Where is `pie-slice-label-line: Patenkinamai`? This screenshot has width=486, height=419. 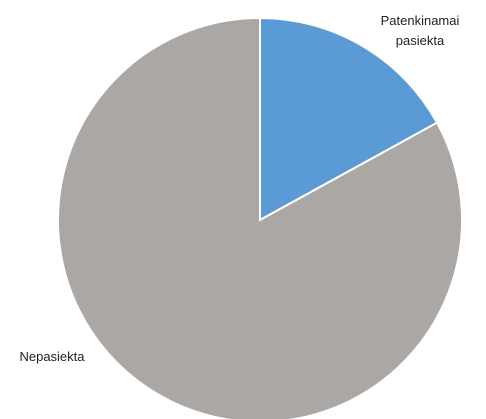
pie-slice-label-line: Patenkinamai is located at coordinates (420, 20).